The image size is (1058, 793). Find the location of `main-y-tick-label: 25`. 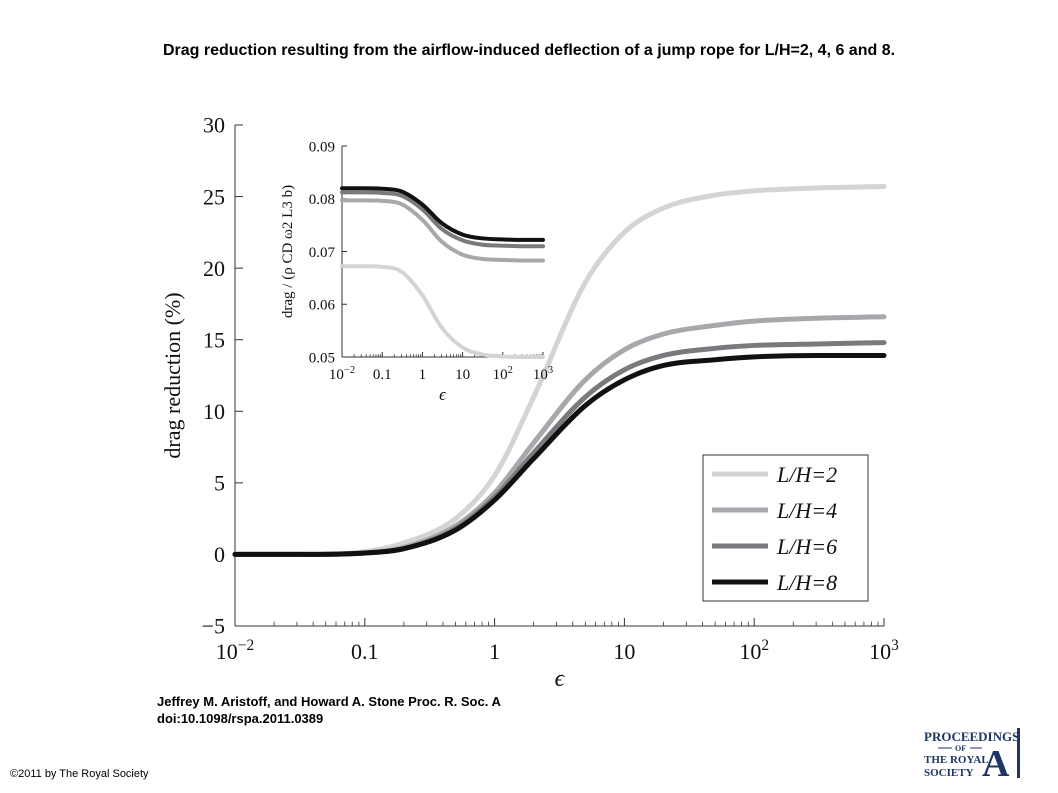

main-y-tick-label: 25 is located at coordinates (214, 196).